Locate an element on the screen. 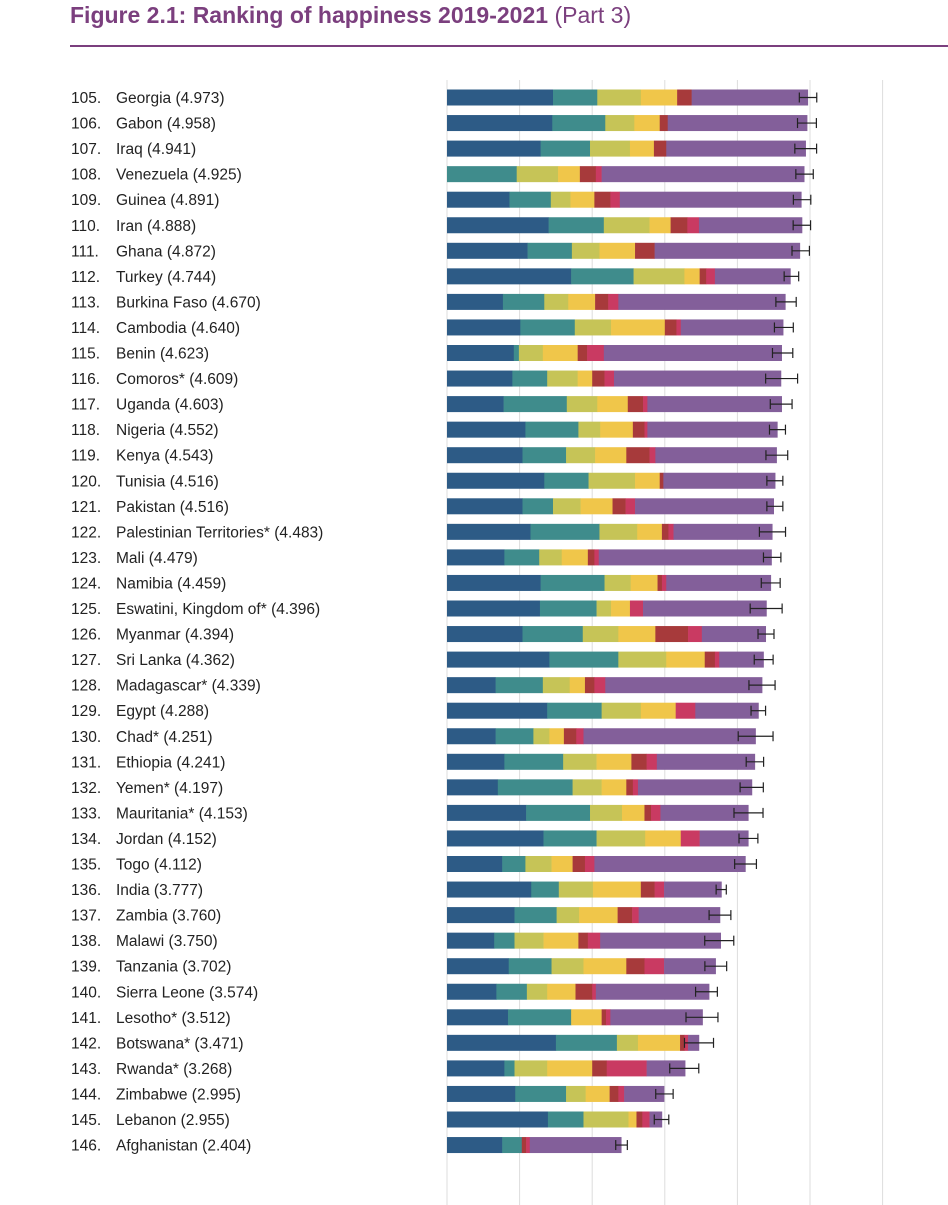  rank-label: 131. is located at coordinates (86, 762).